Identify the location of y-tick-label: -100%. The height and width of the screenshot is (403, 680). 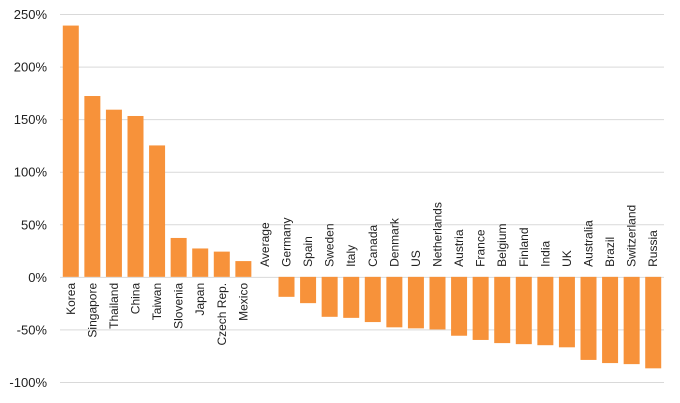
(28, 382).